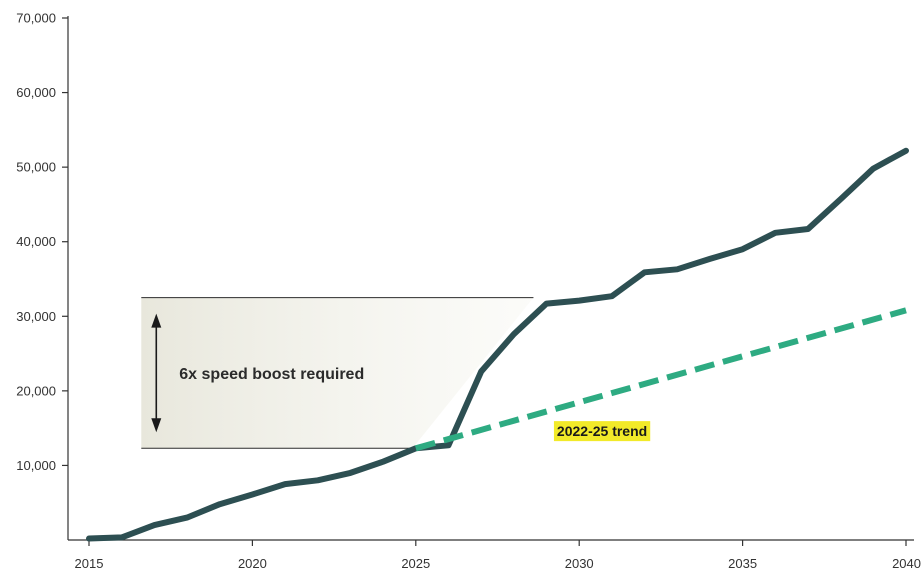 The image size is (922, 578). I want to click on x-tick-label: 2035, so click(742, 563).